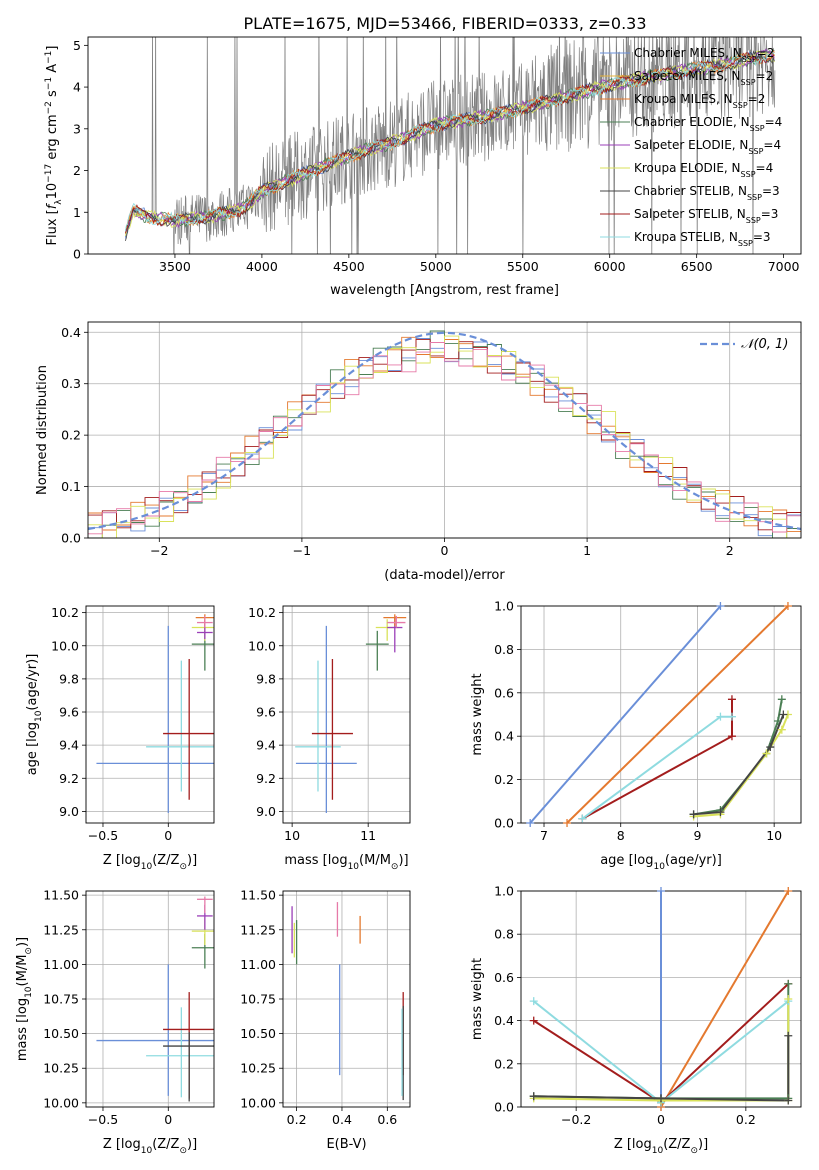  I want to click on label-part: −1, so click(49, 83).